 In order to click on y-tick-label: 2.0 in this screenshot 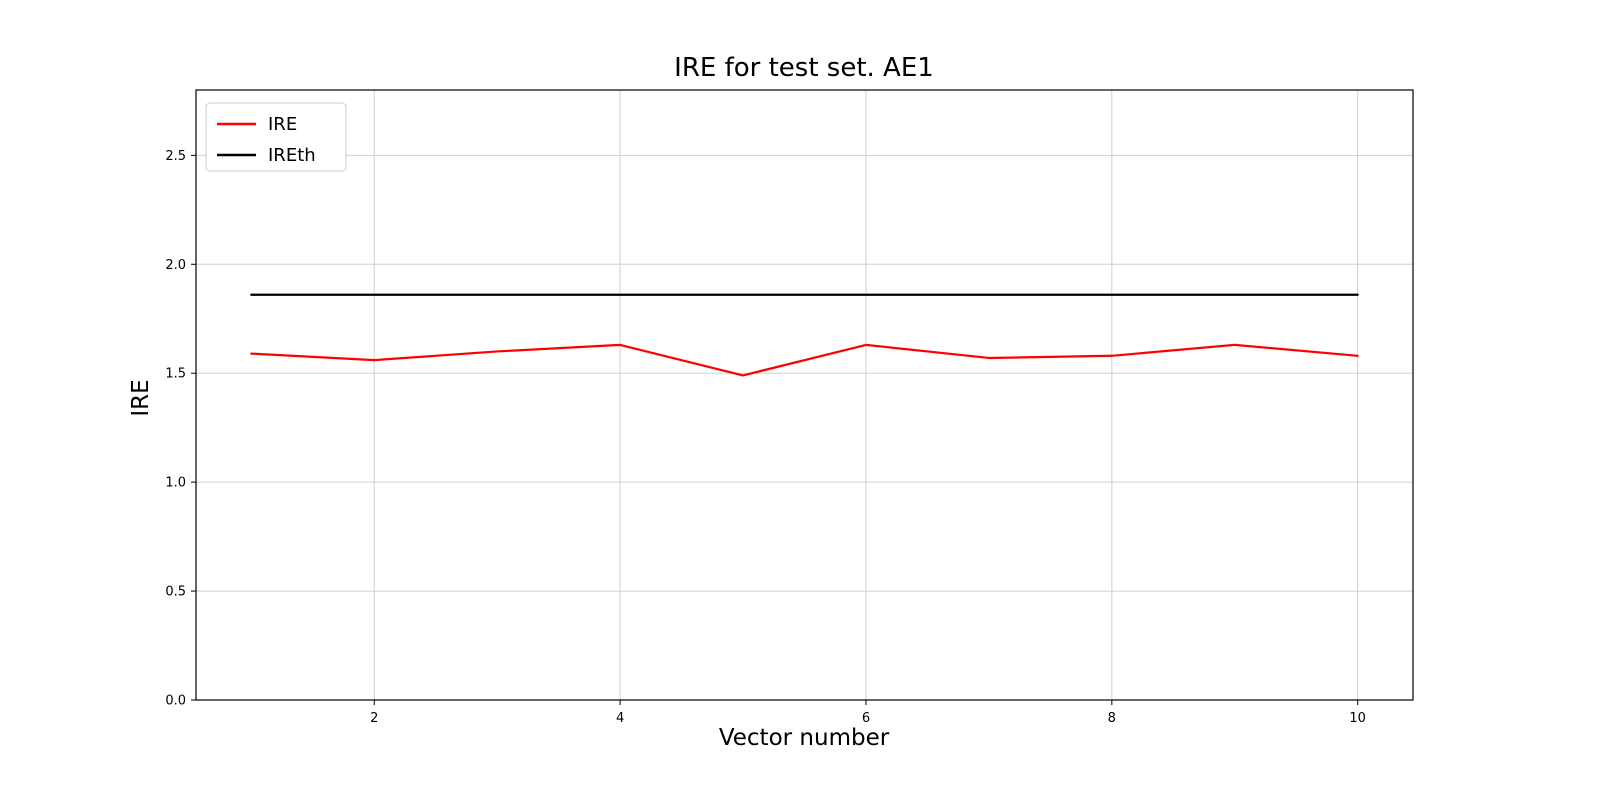, I will do `click(175, 265)`.